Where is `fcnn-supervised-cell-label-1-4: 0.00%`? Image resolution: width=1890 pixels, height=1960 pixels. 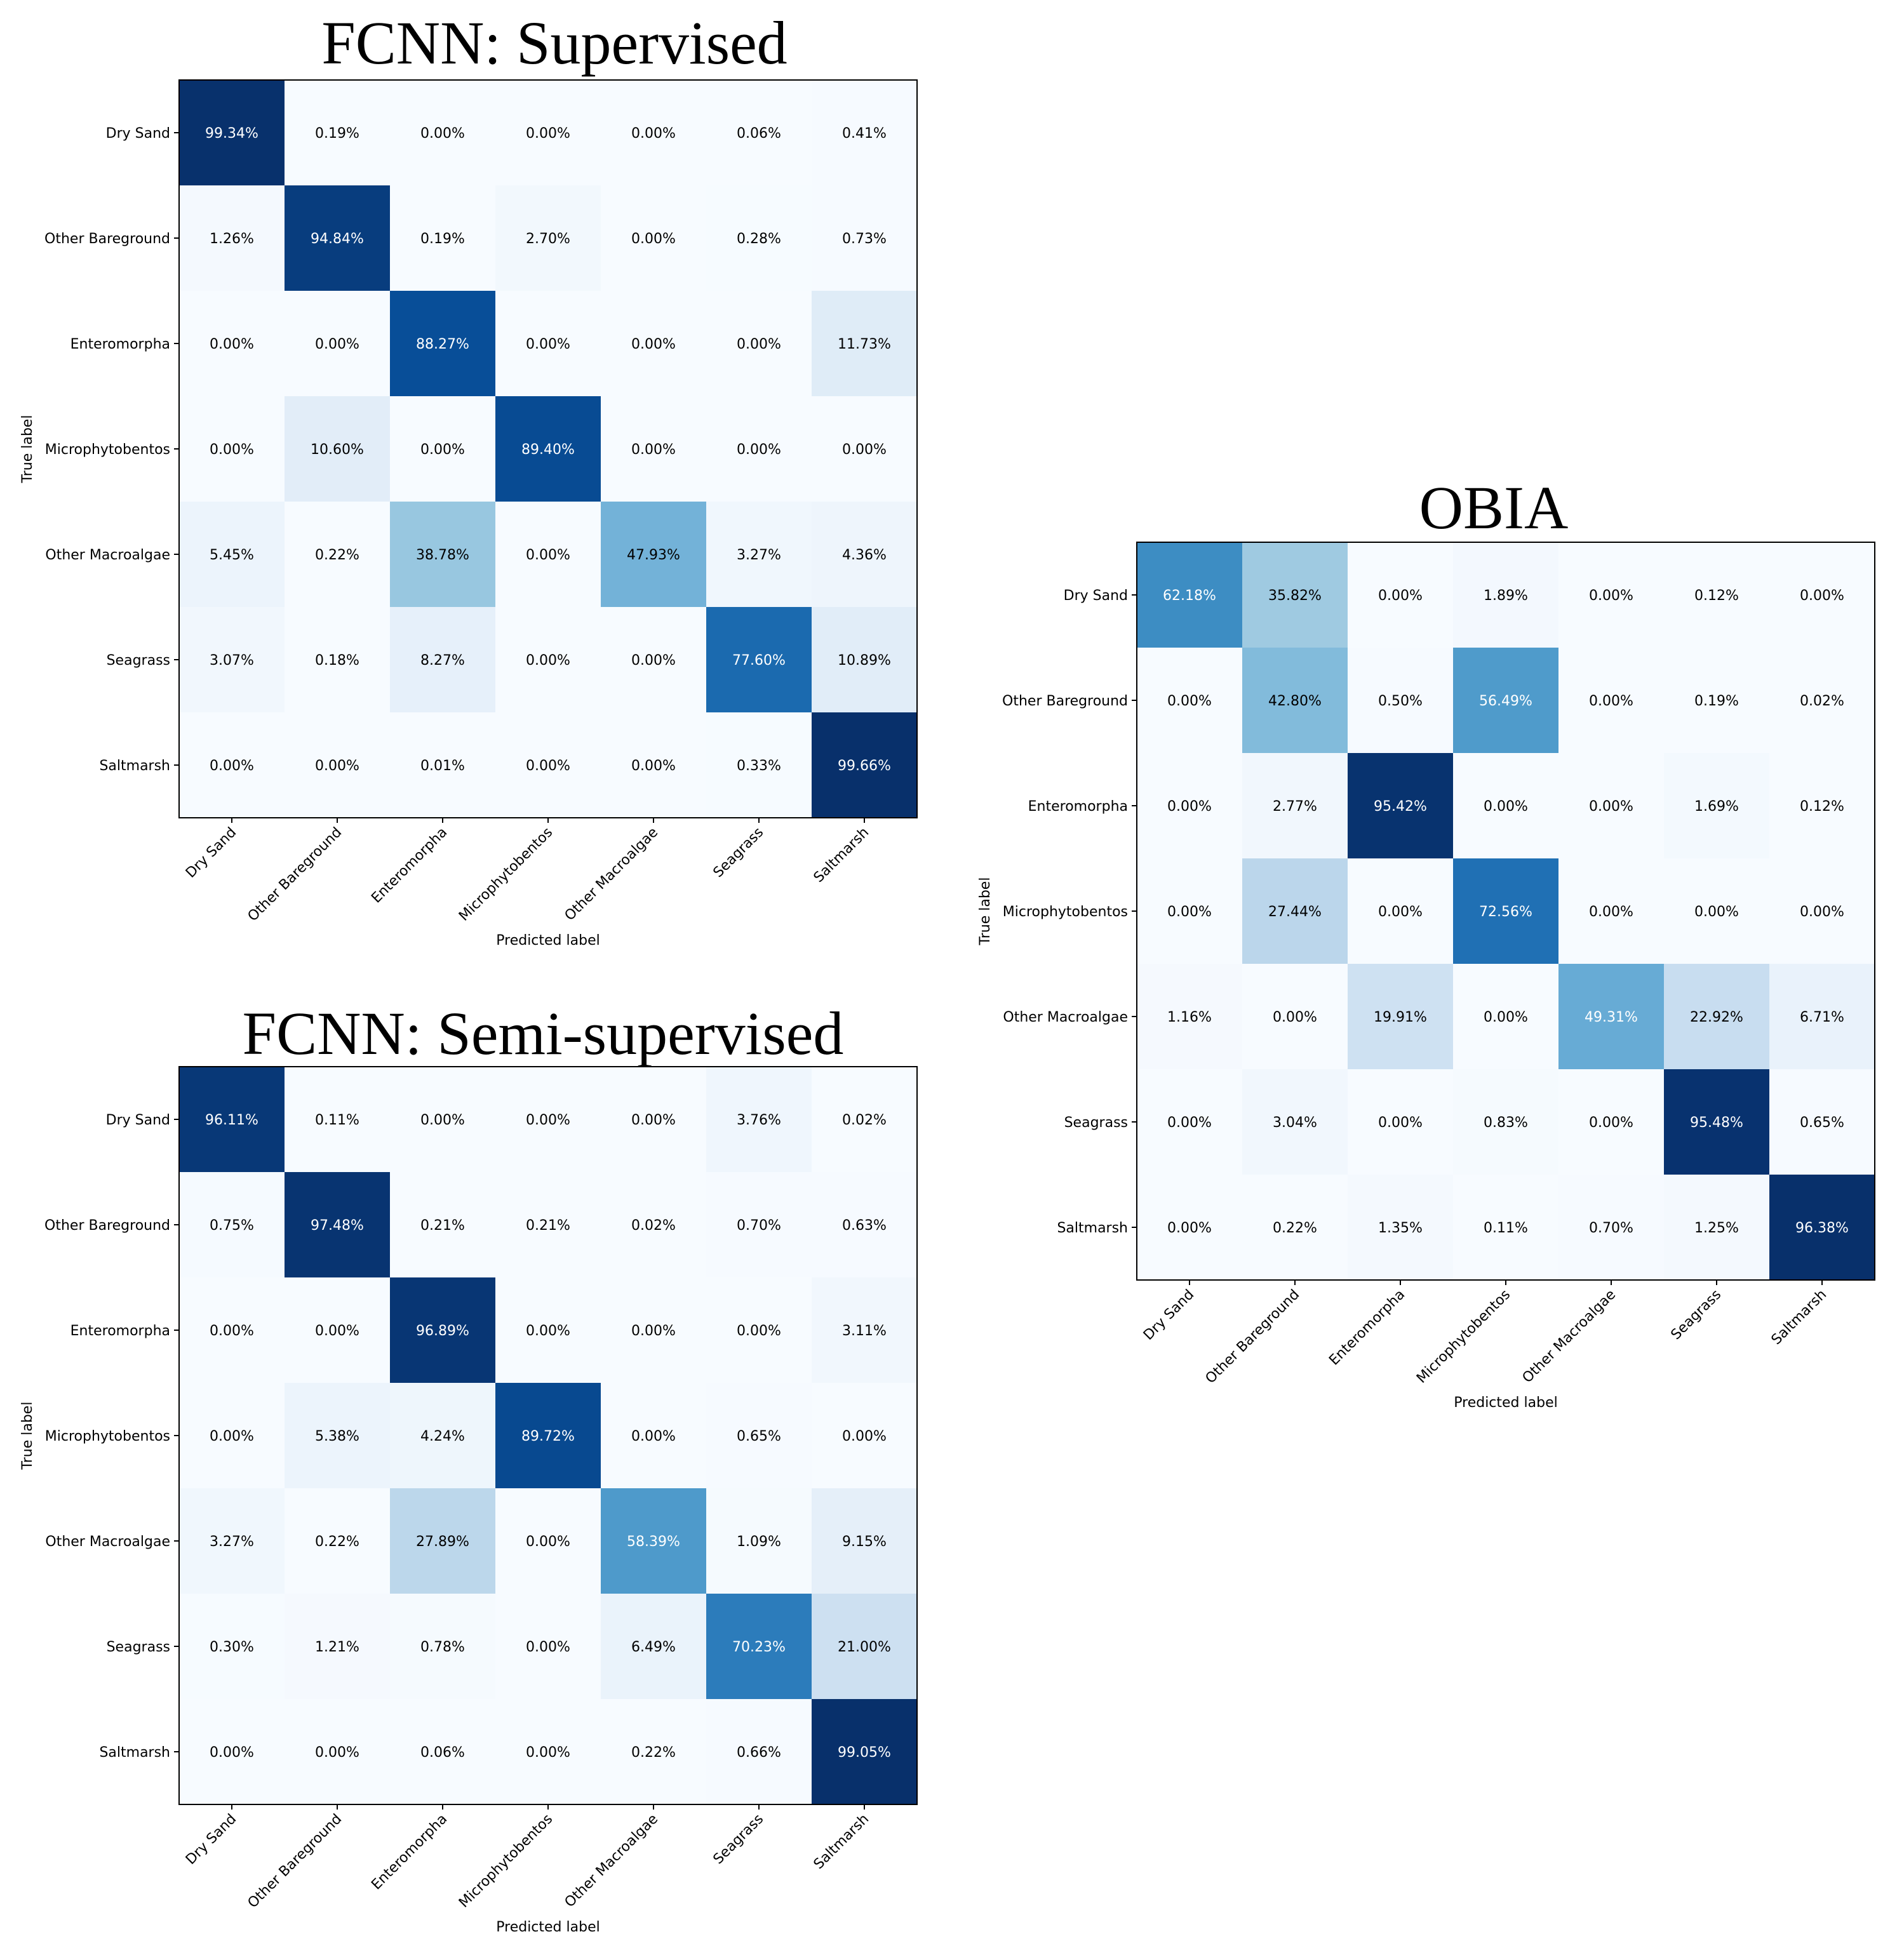 fcnn-supervised-cell-label-1-4: 0.00% is located at coordinates (653, 239).